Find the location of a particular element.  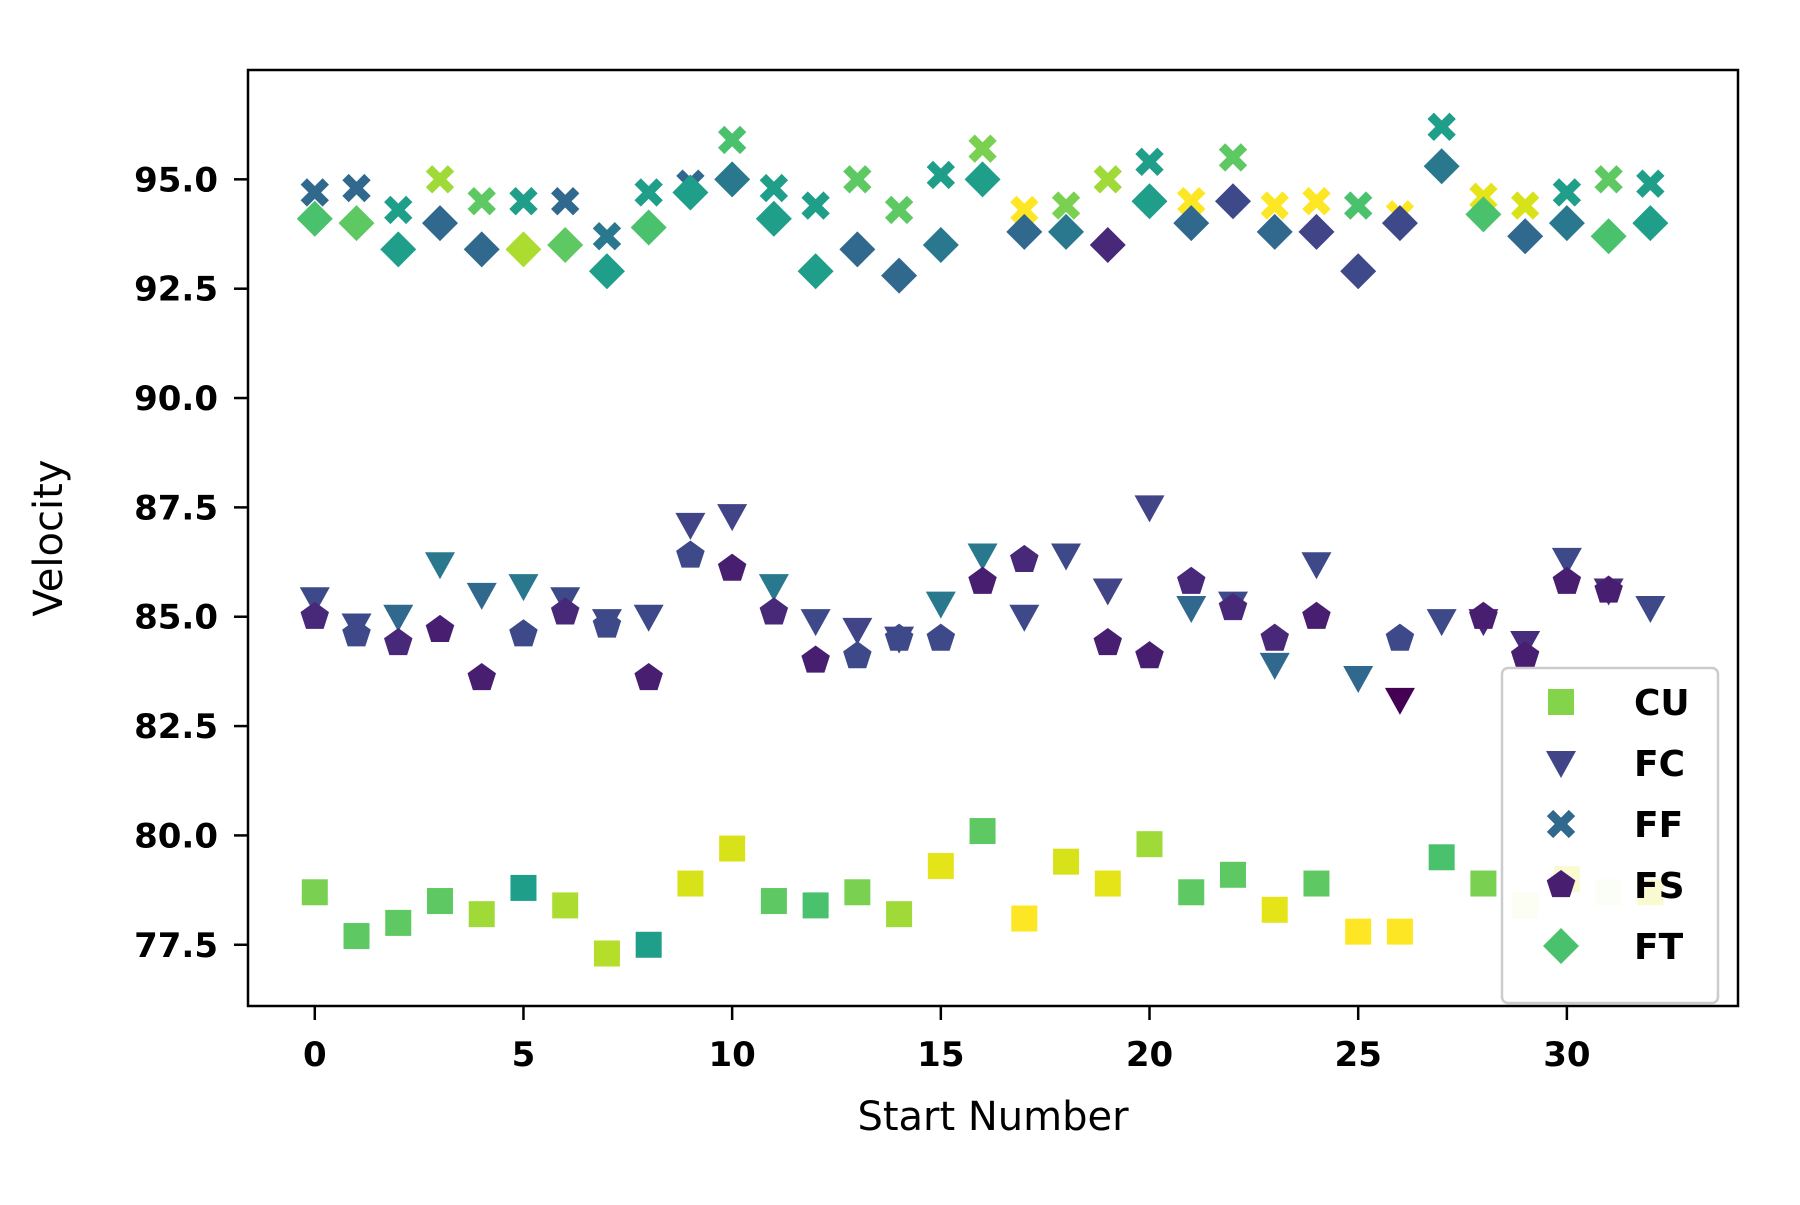

y-tick-label: 95.0 is located at coordinates (176, 180).